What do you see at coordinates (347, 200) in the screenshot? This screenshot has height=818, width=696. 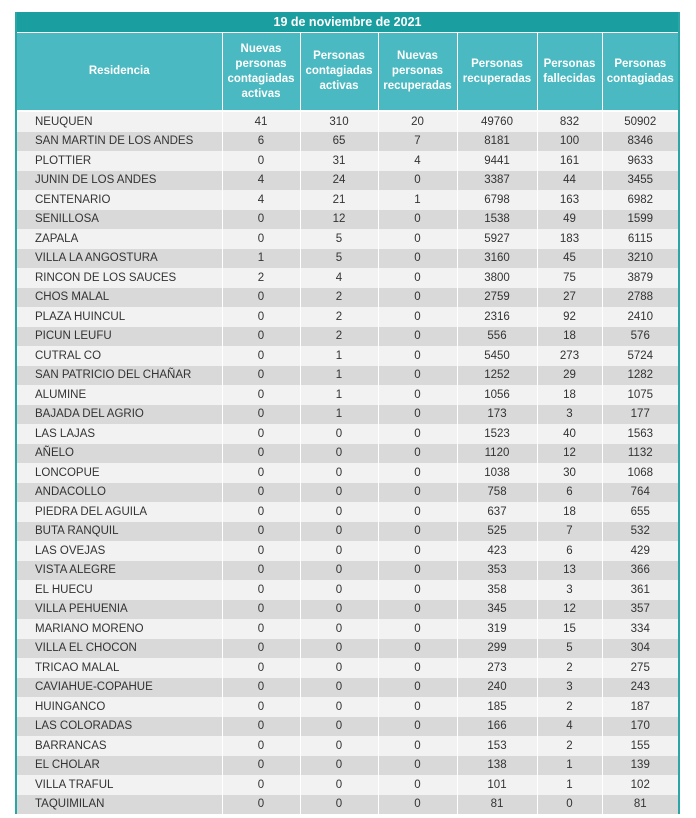 I see `table-row: CENTENARIO 4 21 1 6798 163 6982` at bounding box center [347, 200].